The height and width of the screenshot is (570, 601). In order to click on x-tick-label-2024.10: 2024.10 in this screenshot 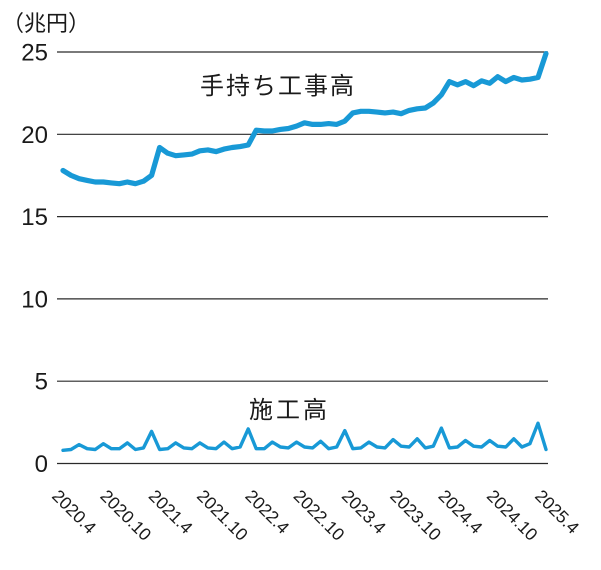, I will do `click(512, 515)`.